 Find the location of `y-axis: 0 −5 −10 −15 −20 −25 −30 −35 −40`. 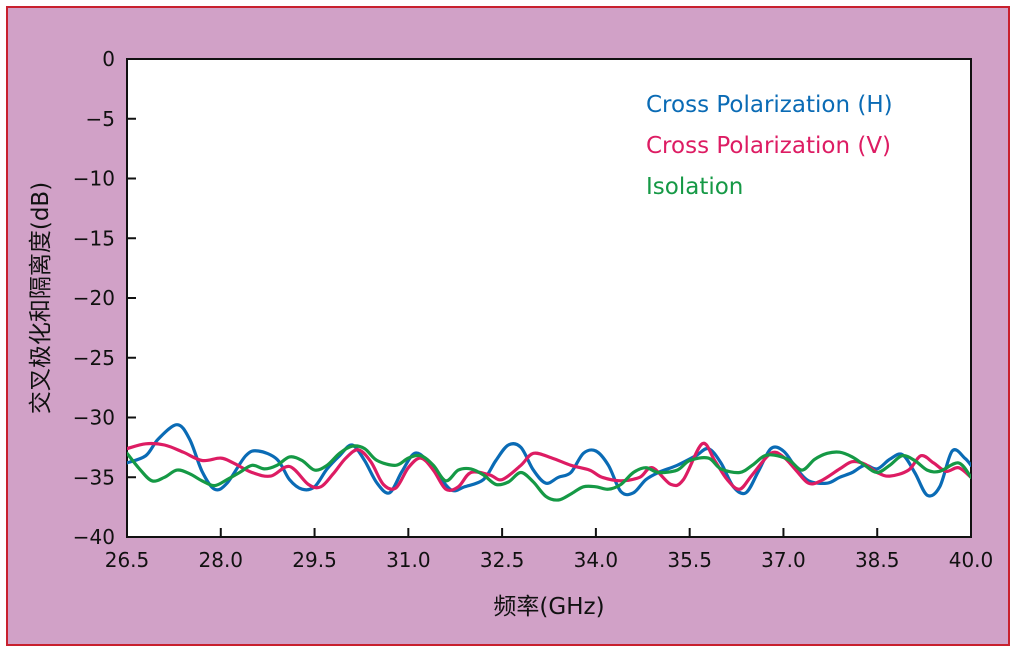

y-axis: 0 −5 −10 −15 −20 −25 −30 −35 −40 is located at coordinates (104, 298).